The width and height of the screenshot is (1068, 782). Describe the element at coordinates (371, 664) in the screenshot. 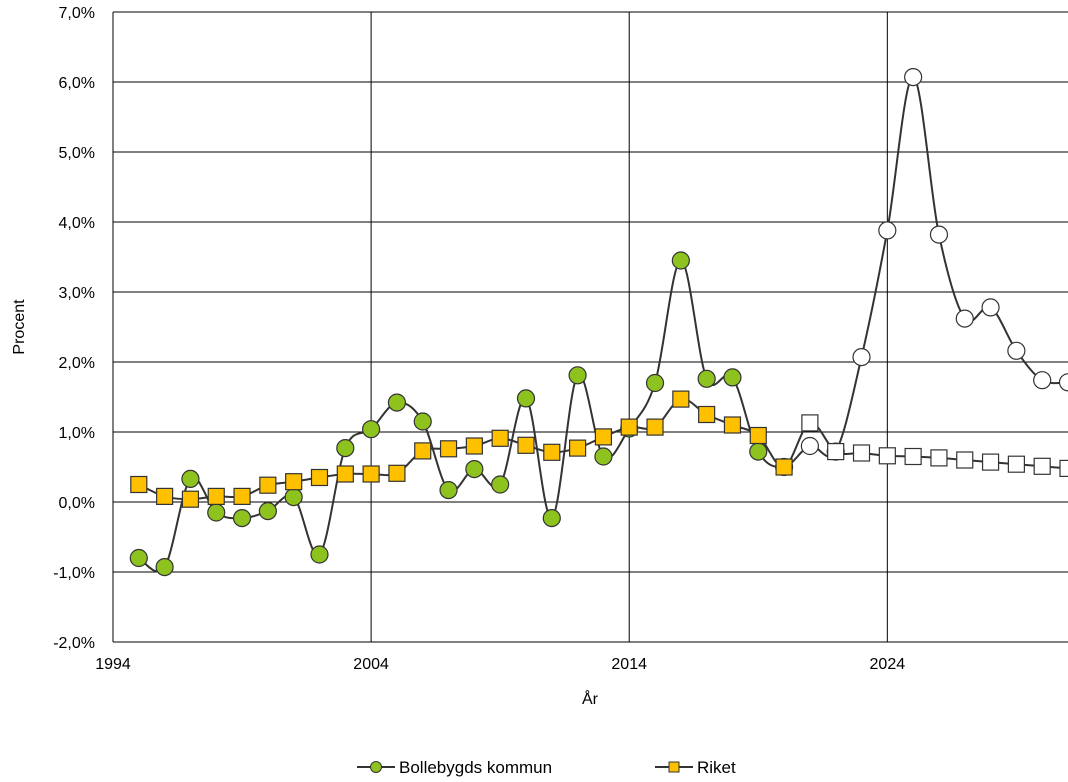

I see `x-tick-label: 2004` at that location.